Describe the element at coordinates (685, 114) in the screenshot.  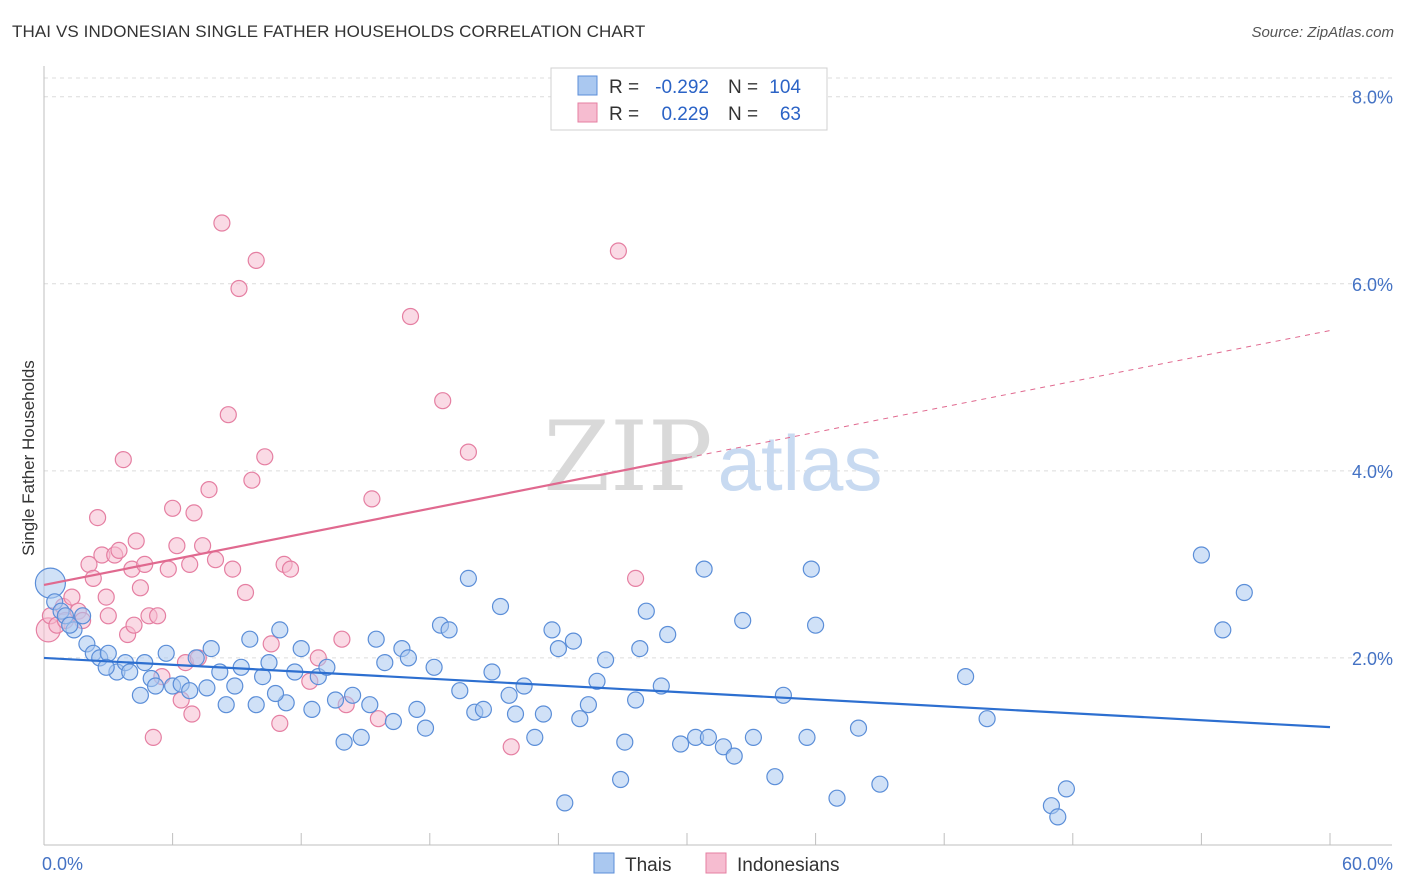
I see `legend-r-value-indonesians: 0.229` at that location.